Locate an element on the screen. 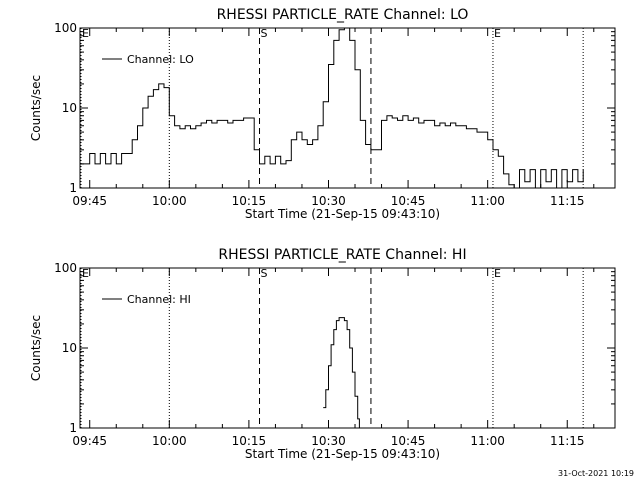  legend: Channel: LO is located at coordinates (148, 59).